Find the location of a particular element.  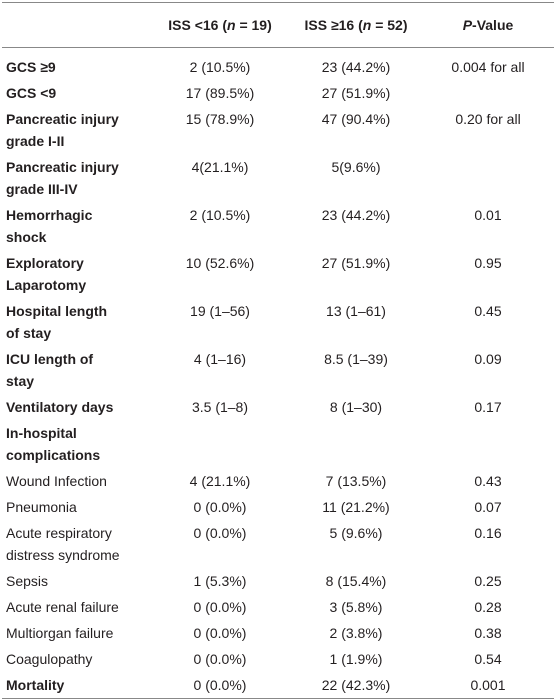

value-cell: 3 (5.8%) is located at coordinates (356, 607).